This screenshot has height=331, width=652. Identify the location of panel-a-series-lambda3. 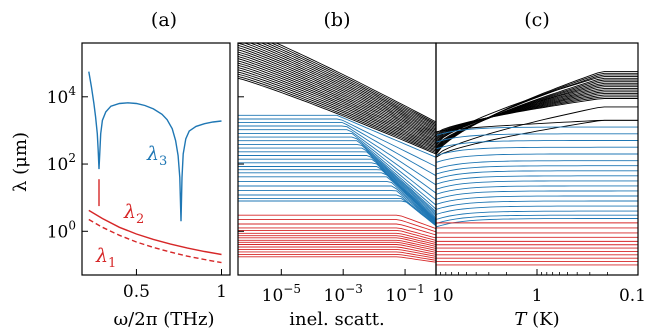
(155, 146).